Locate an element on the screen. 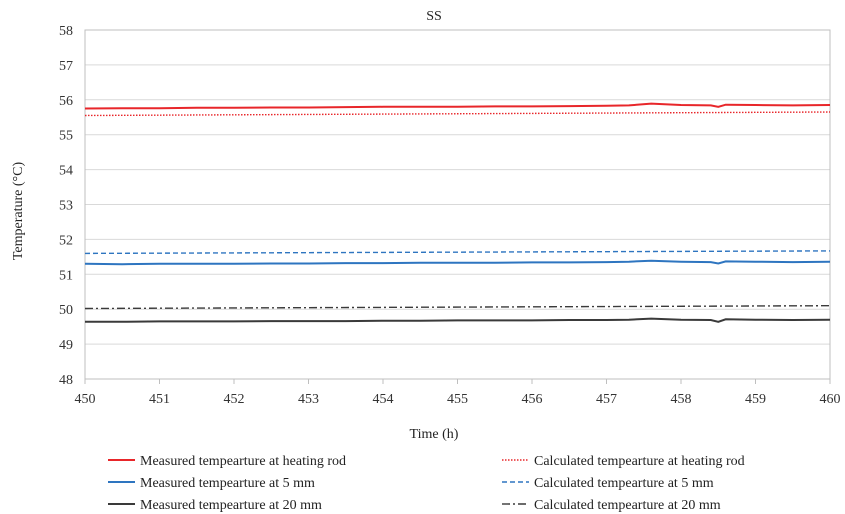 This screenshot has height=514, width=845. legend-item-2: Calculated tempearture at heating rod is located at coordinates (623, 461).